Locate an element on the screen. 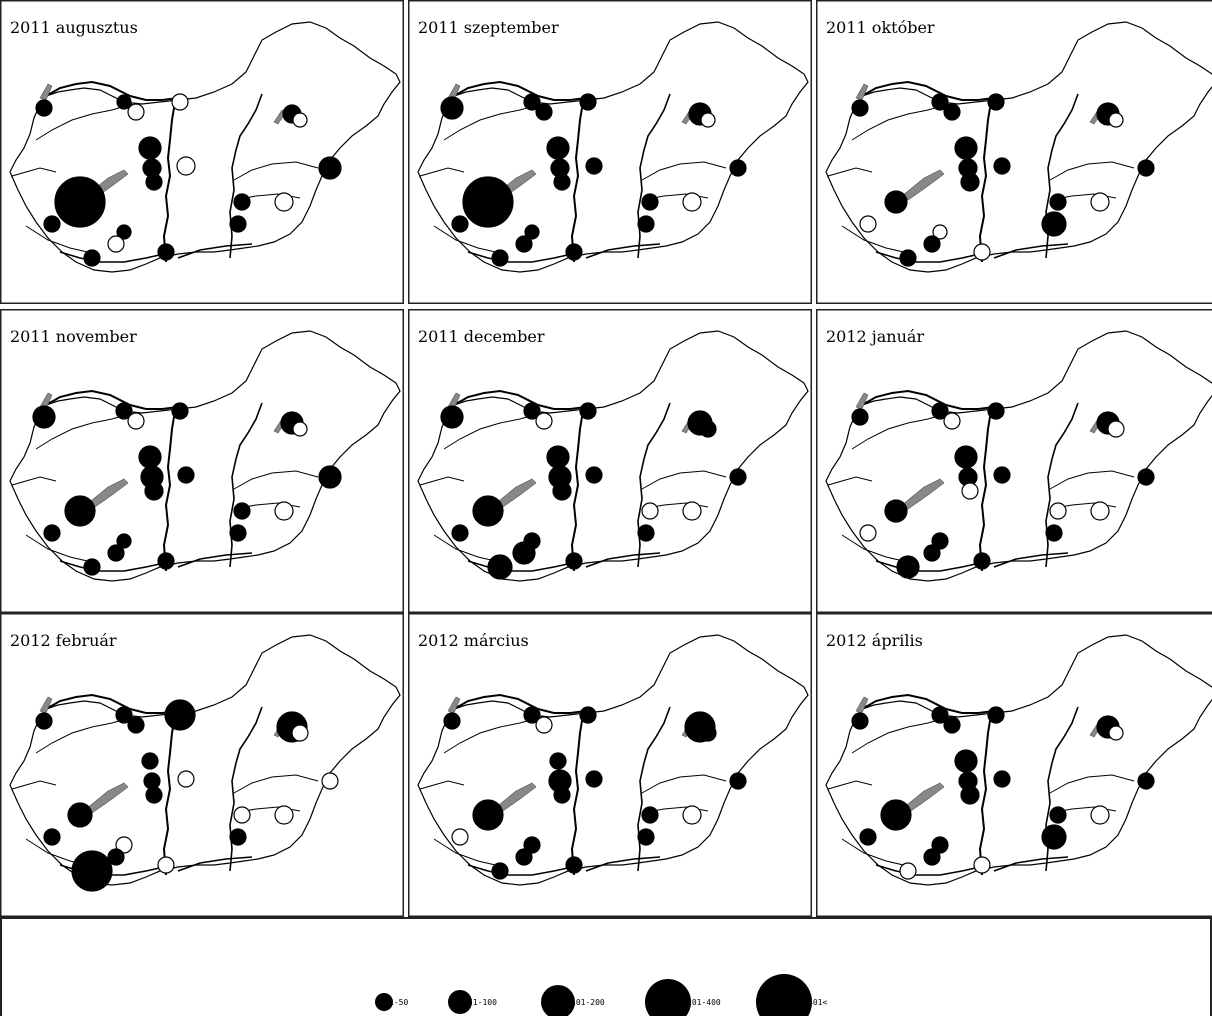  map-panel: 2011 augusztus is located at coordinates (202, 152).